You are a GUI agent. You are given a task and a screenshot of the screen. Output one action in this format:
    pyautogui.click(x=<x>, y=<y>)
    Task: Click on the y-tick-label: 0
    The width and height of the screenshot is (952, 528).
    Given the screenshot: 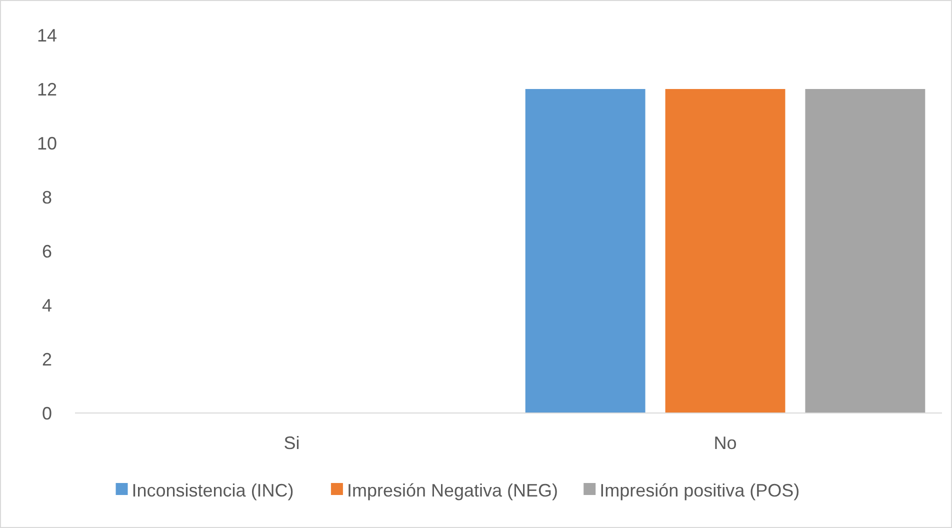 What is the action you would take?
    pyautogui.click(x=47, y=413)
    